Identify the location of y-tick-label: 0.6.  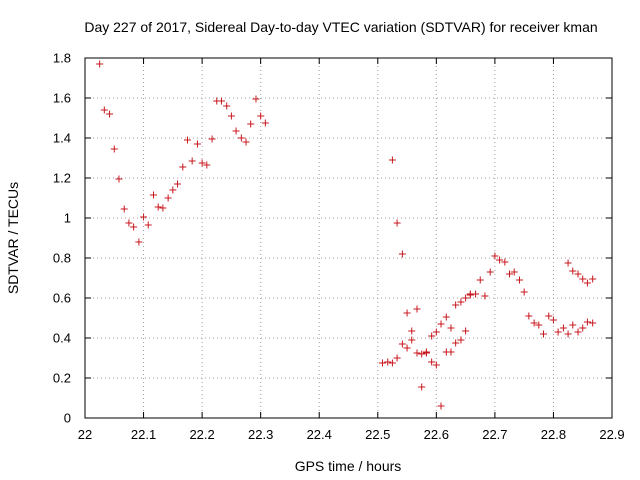
(62, 298).